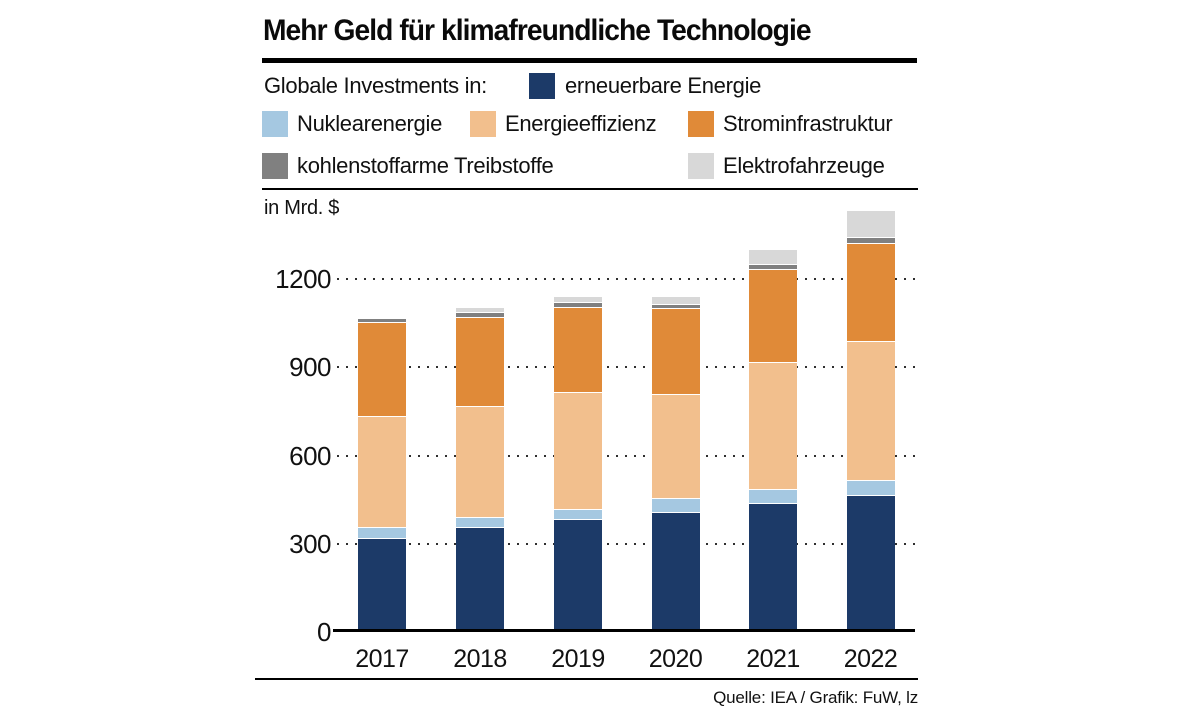 The height and width of the screenshot is (713, 1179). What do you see at coordinates (701, 166) in the screenshot?
I see `legend-swatch-elektrofahrzeuge` at bounding box center [701, 166].